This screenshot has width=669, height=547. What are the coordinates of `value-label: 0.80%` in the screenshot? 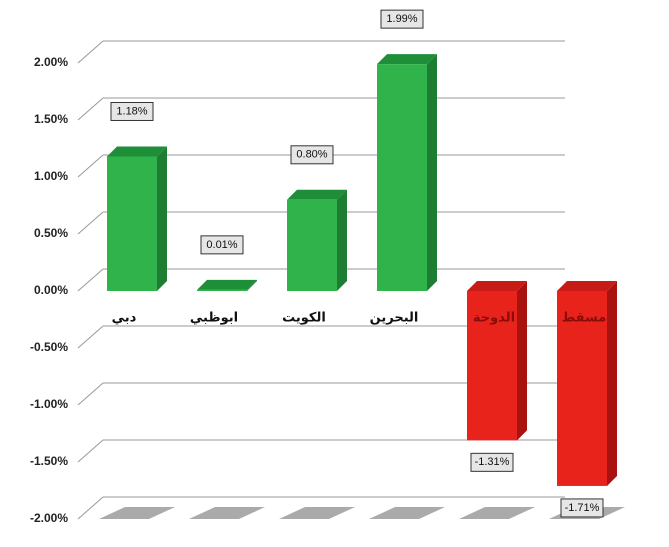 It's located at (311, 155).